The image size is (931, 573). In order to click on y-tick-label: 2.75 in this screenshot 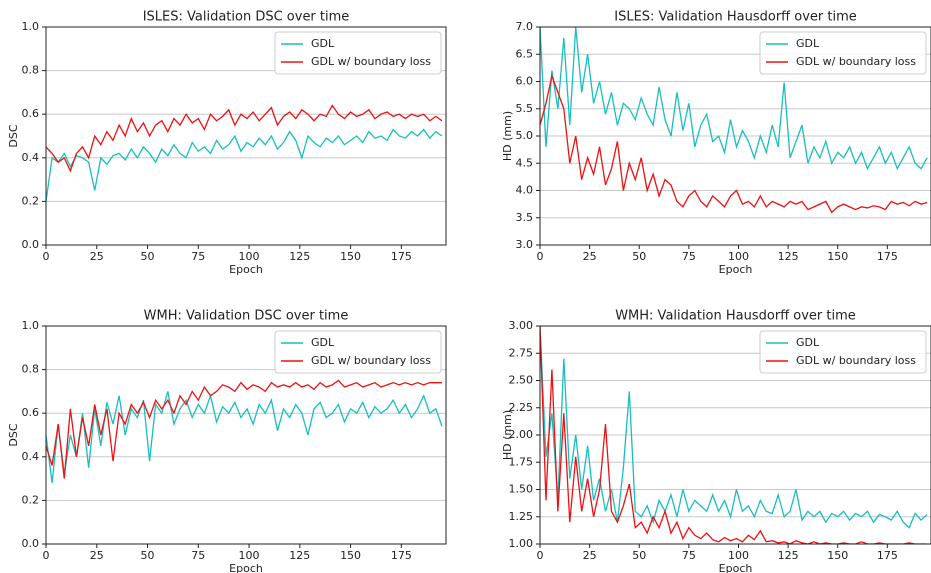, I will do `click(521, 352)`.